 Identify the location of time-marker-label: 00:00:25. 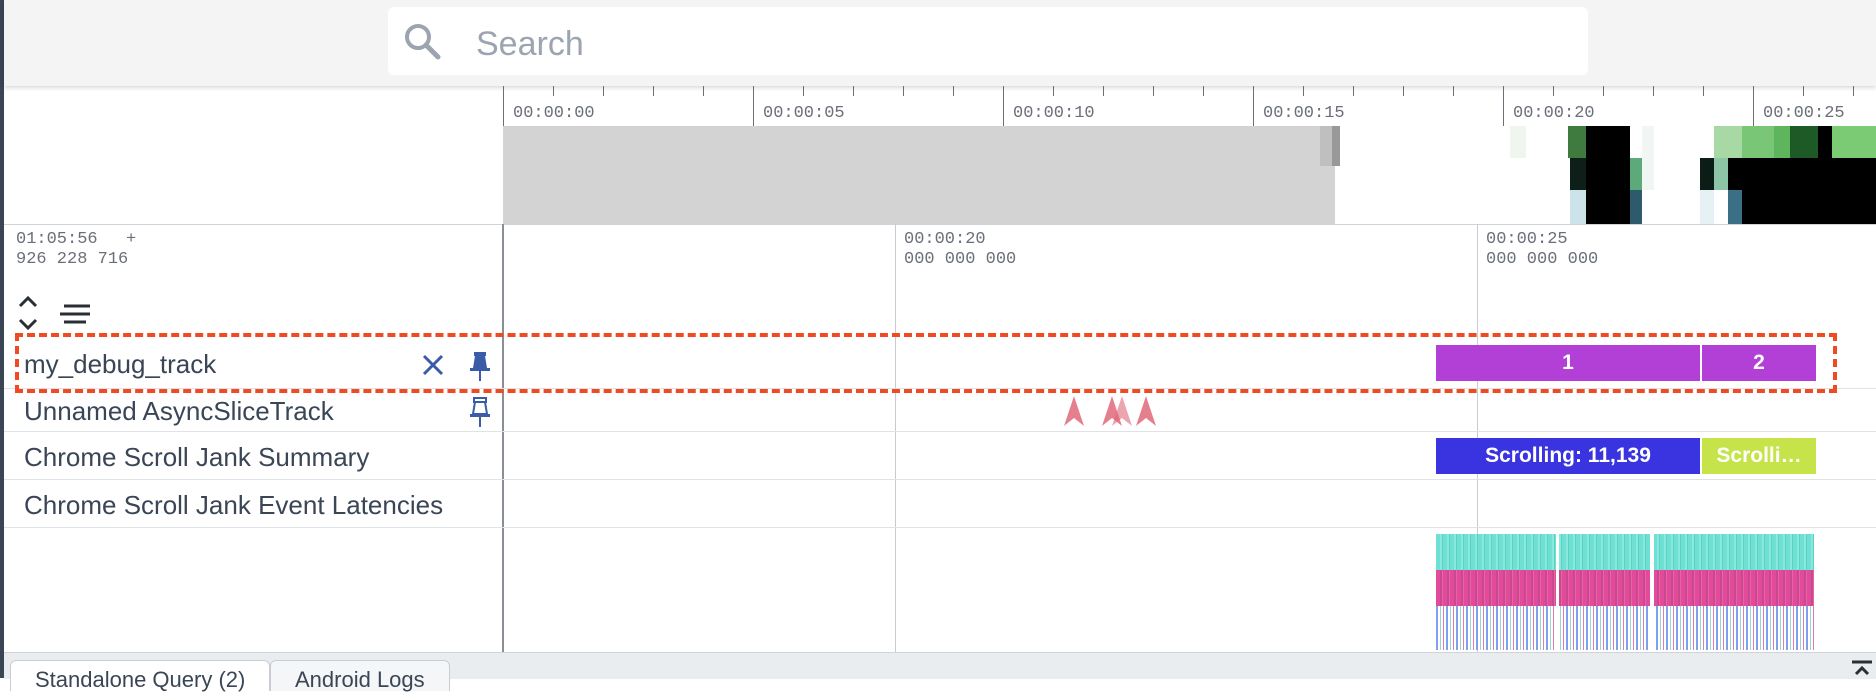
(1527, 239).